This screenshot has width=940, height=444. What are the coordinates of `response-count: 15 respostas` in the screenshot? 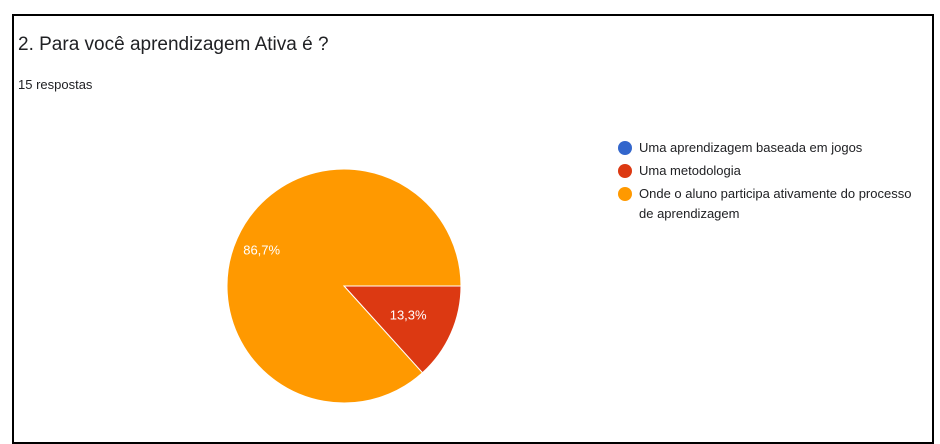 It's located at (55, 84).